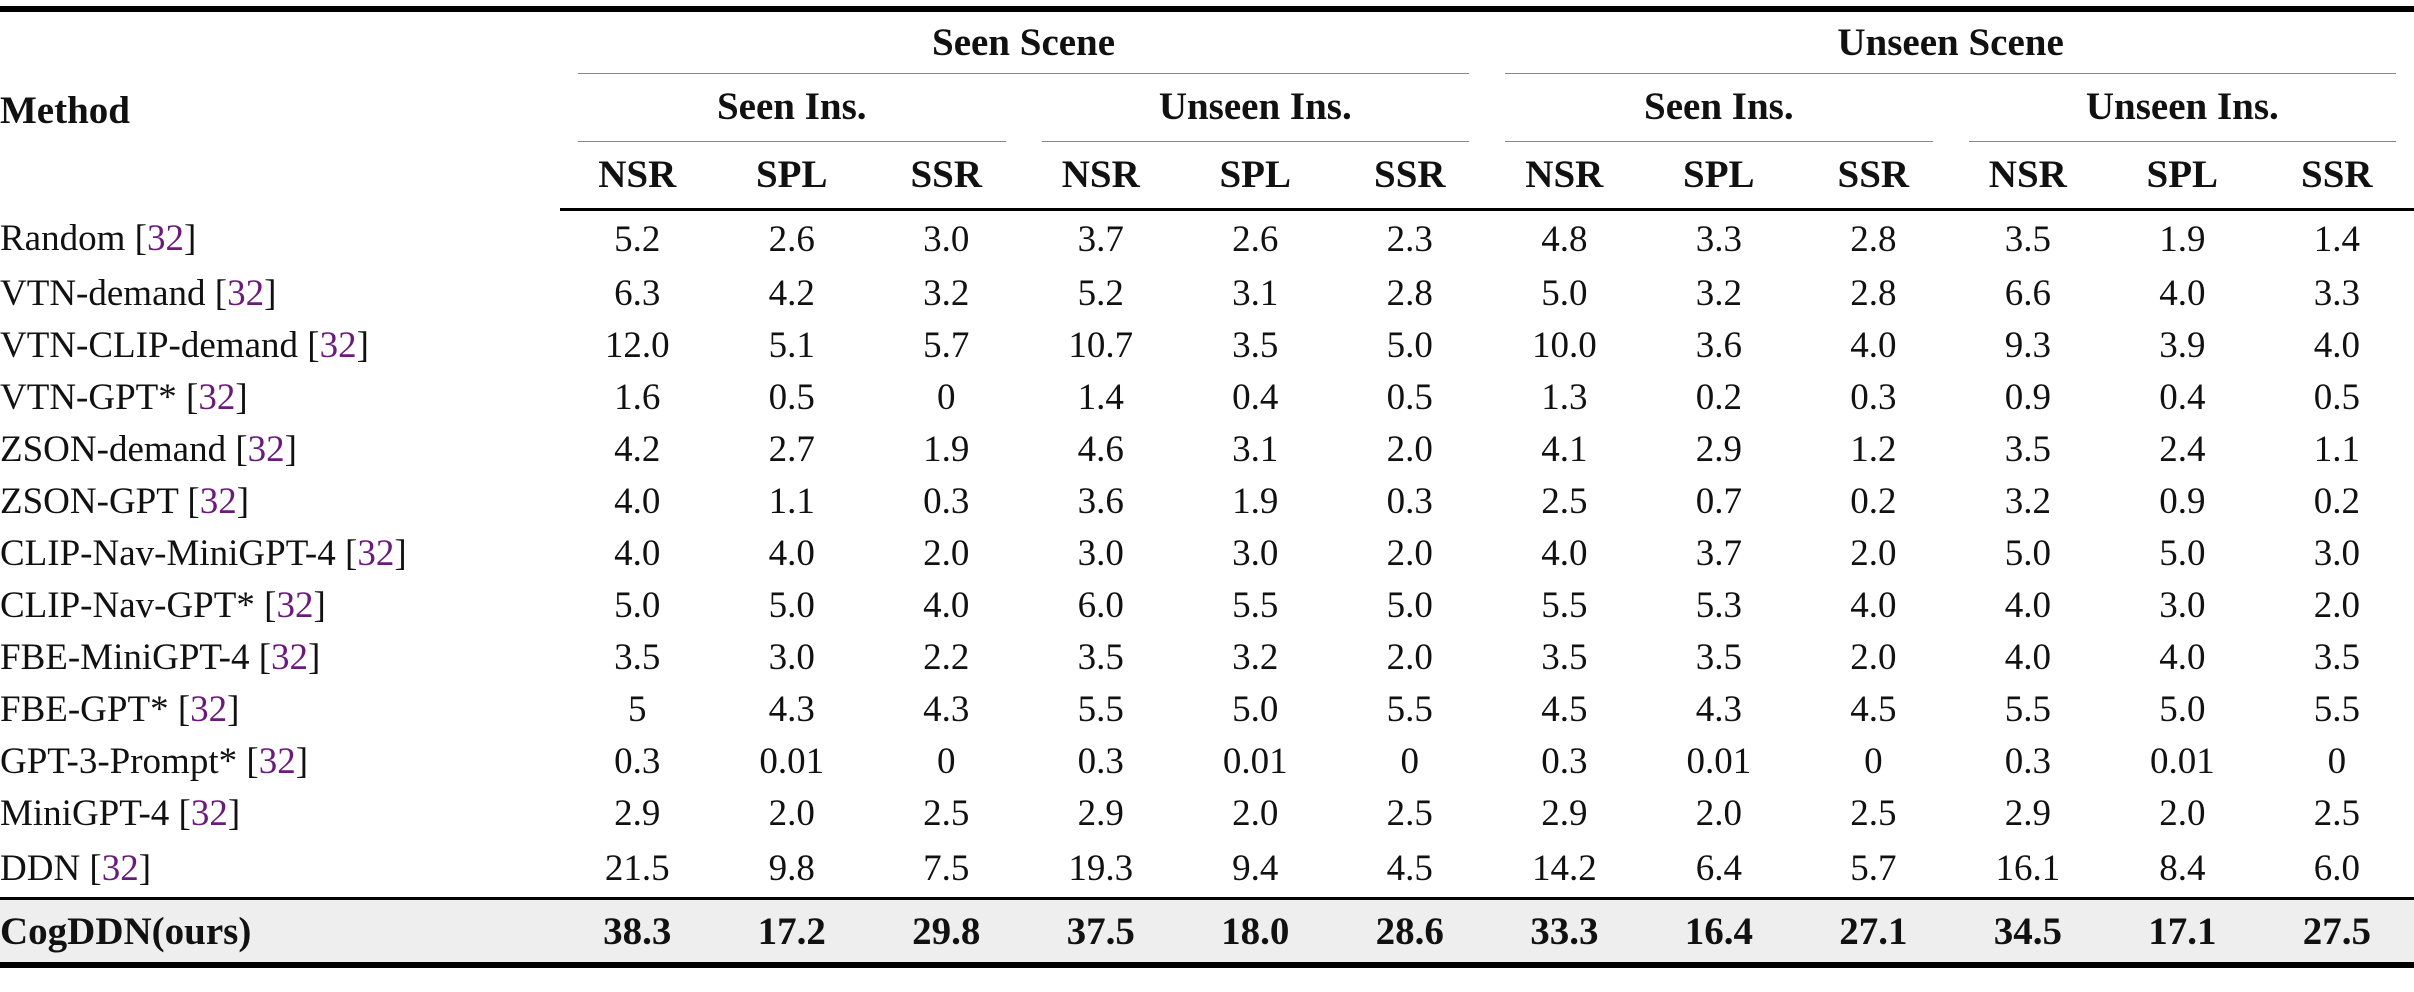 The width and height of the screenshot is (2414, 992). Describe the element at coordinates (2336, 869) in the screenshot. I see `value-cell: 6.0` at that location.